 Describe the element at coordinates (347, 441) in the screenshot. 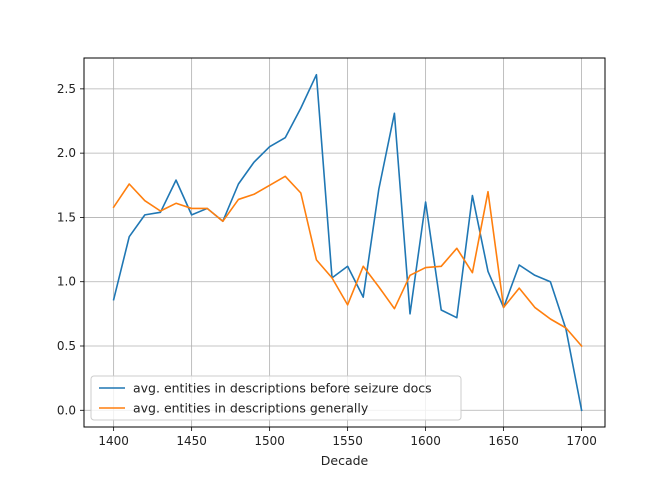

I see `x-tick-label: 1550` at that location.